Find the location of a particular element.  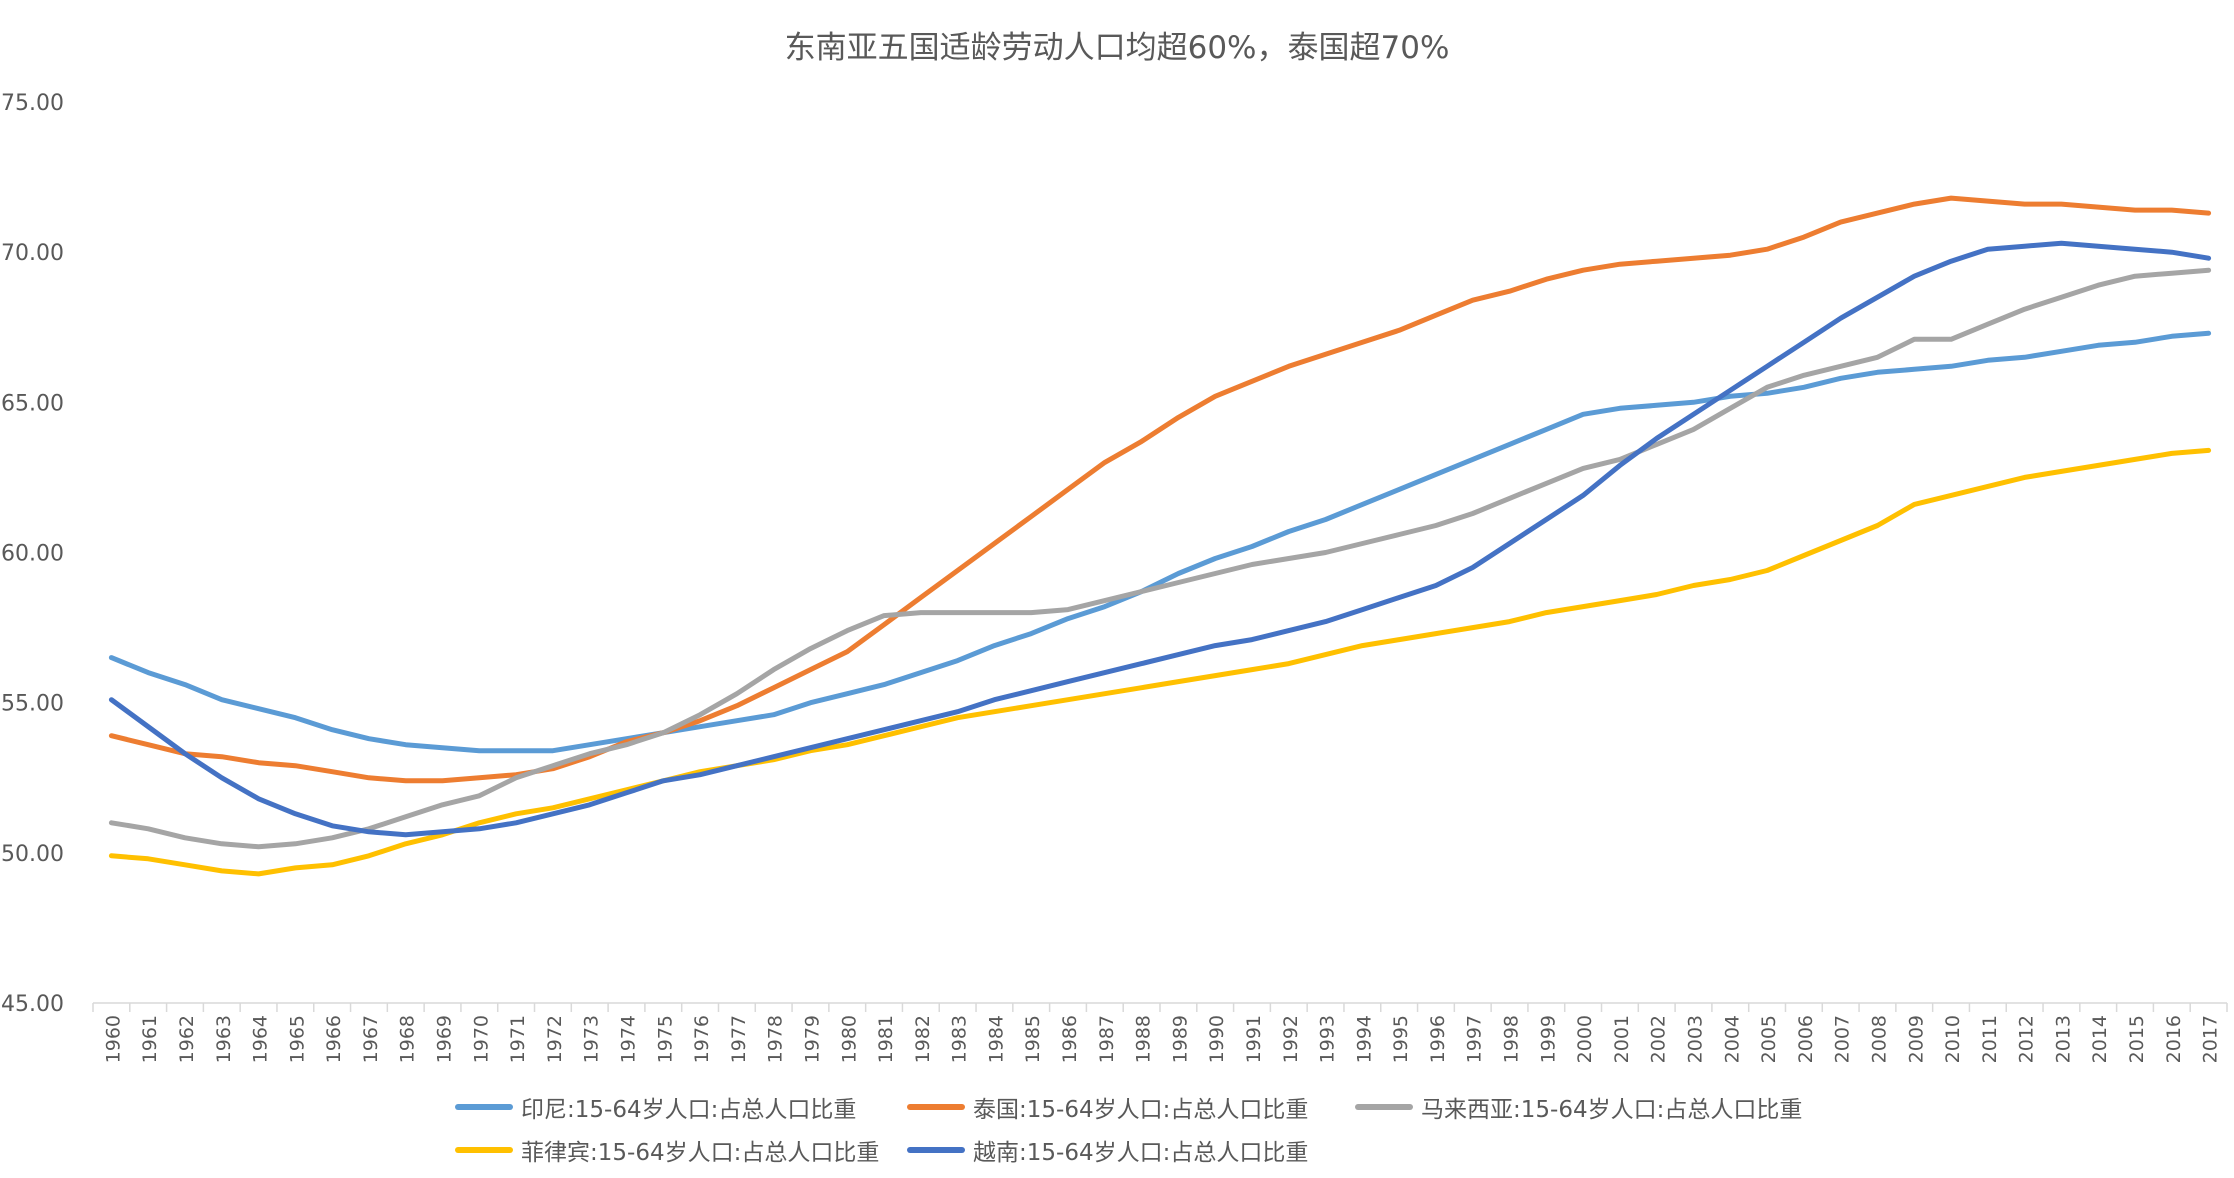

x-tick-label: 1986 is located at coordinates (1070, 1039).